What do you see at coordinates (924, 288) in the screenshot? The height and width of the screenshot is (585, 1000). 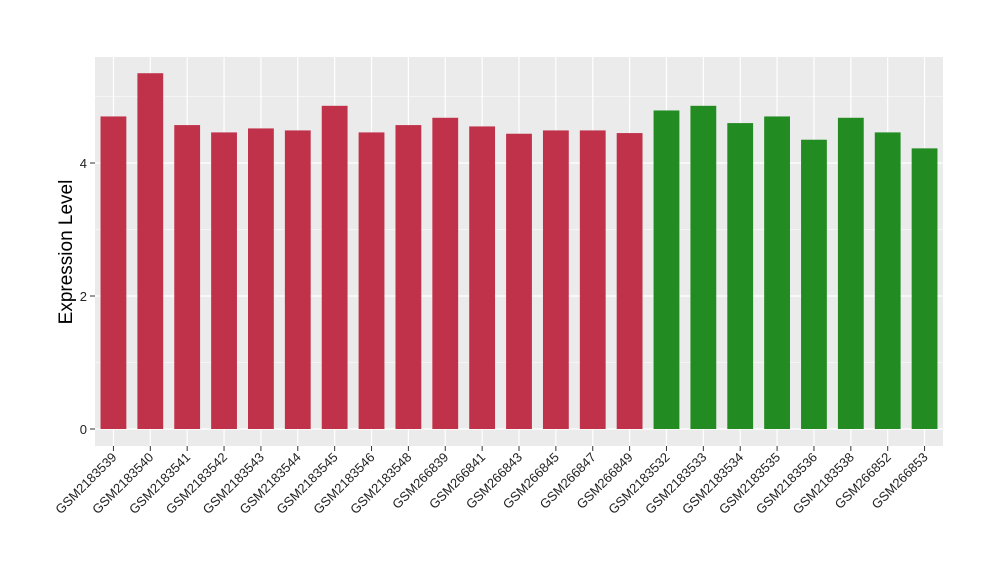 I see `bar-gsm266853` at bounding box center [924, 288].